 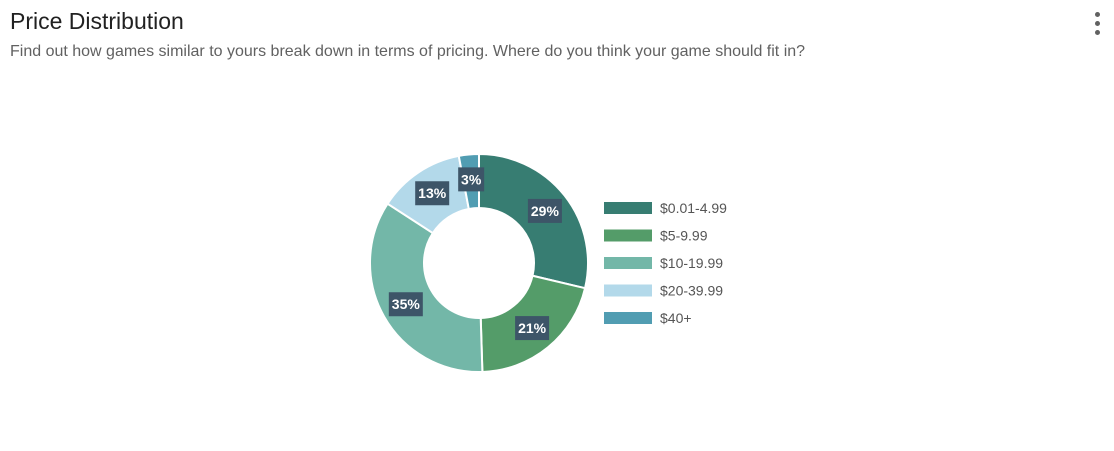 I want to click on data-label-0-01-4-99: 29%, so click(x=544, y=210).